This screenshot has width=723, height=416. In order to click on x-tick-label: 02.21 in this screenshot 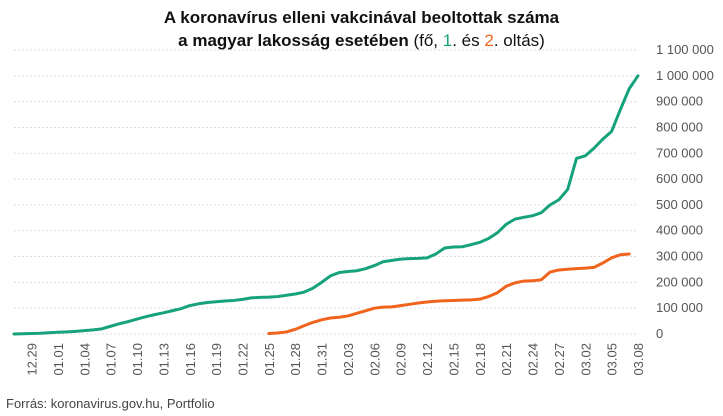, I will do `click(506, 359)`.